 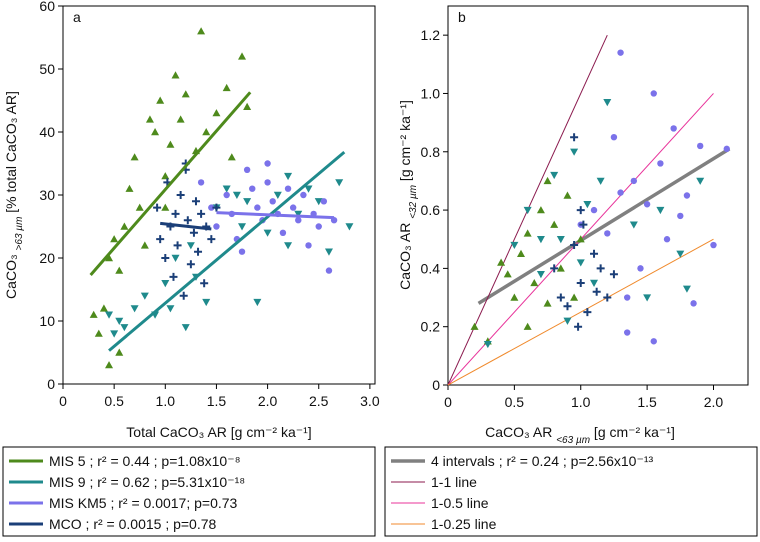 I want to click on legend-label: MIS 5 ; r² = 0.44 ; p=1.08x10⁻⁸, so click(x=145, y=461).